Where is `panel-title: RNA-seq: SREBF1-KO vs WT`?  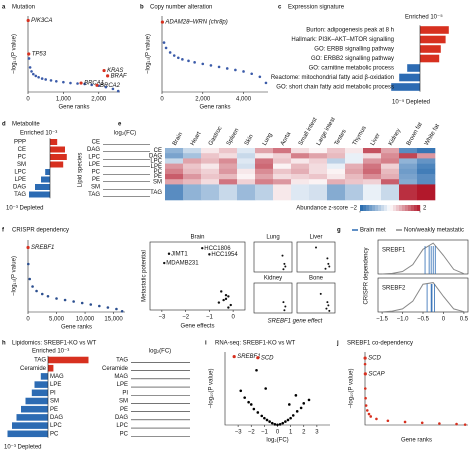
panel-title: RNA-seq: SREBF1-KO vs WT is located at coordinates (255, 344).